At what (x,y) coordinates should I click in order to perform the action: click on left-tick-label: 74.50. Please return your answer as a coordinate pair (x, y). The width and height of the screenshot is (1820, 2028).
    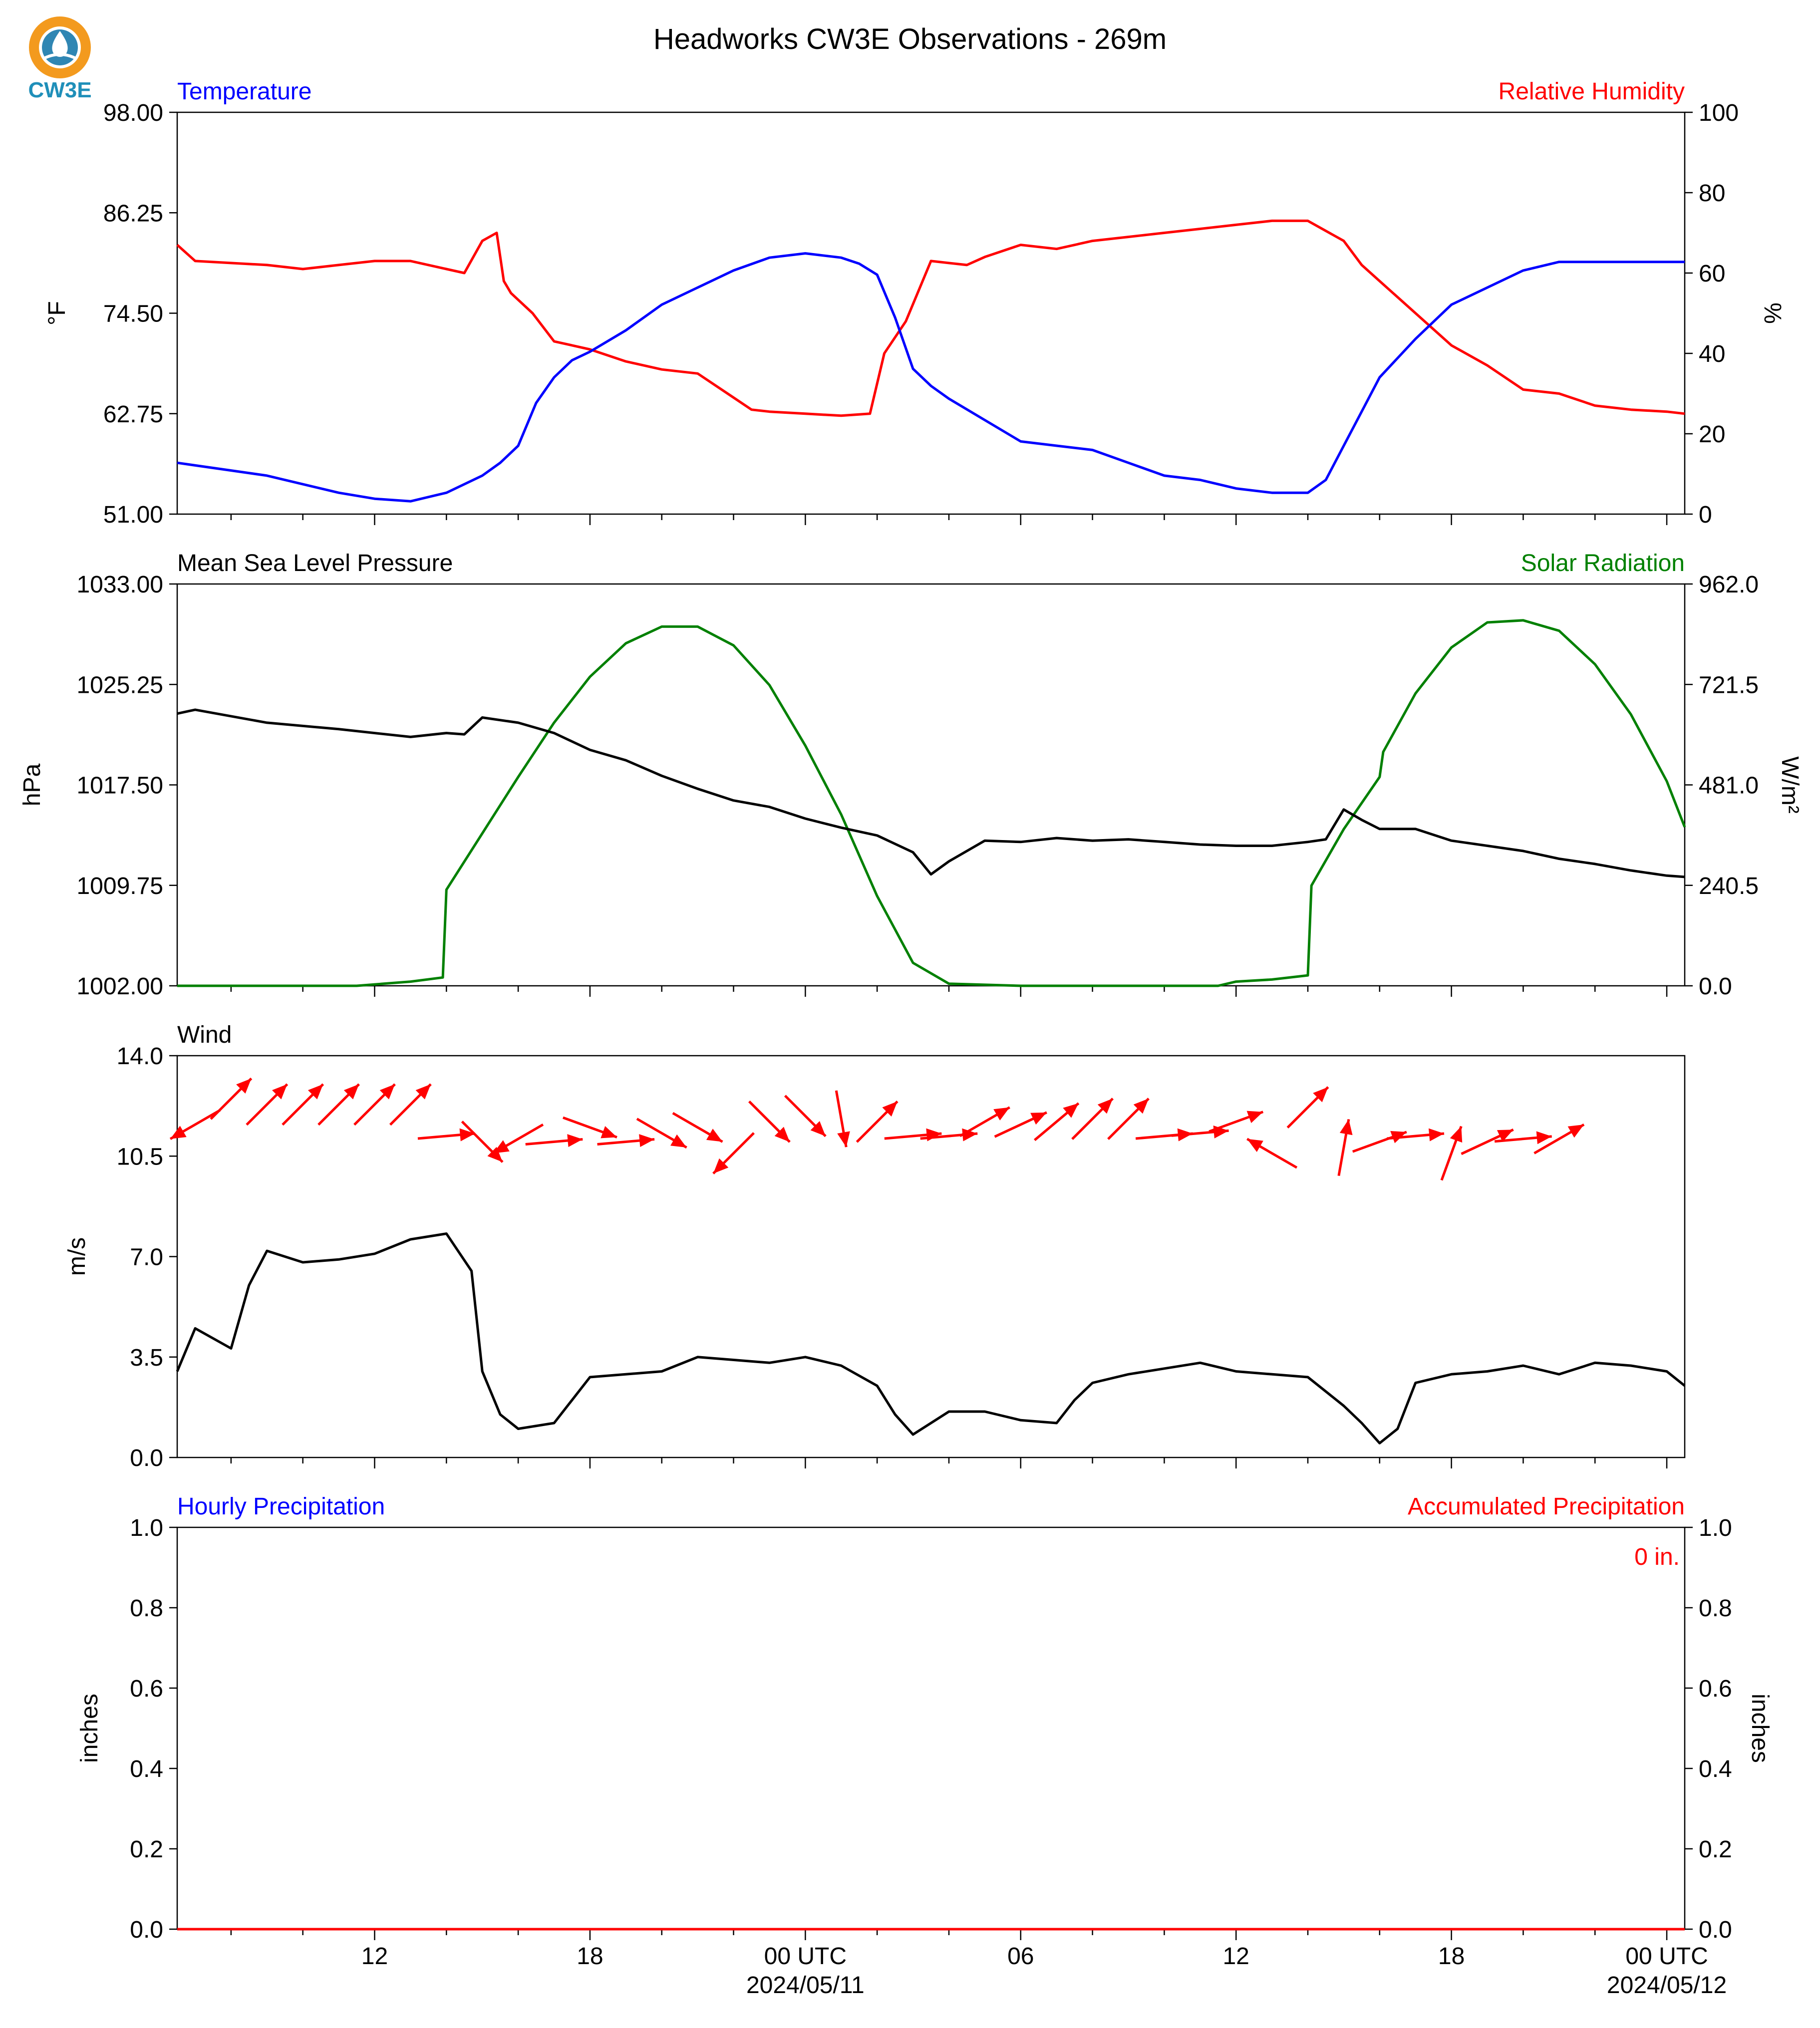
    Looking at the image, I should click on (133, 314).